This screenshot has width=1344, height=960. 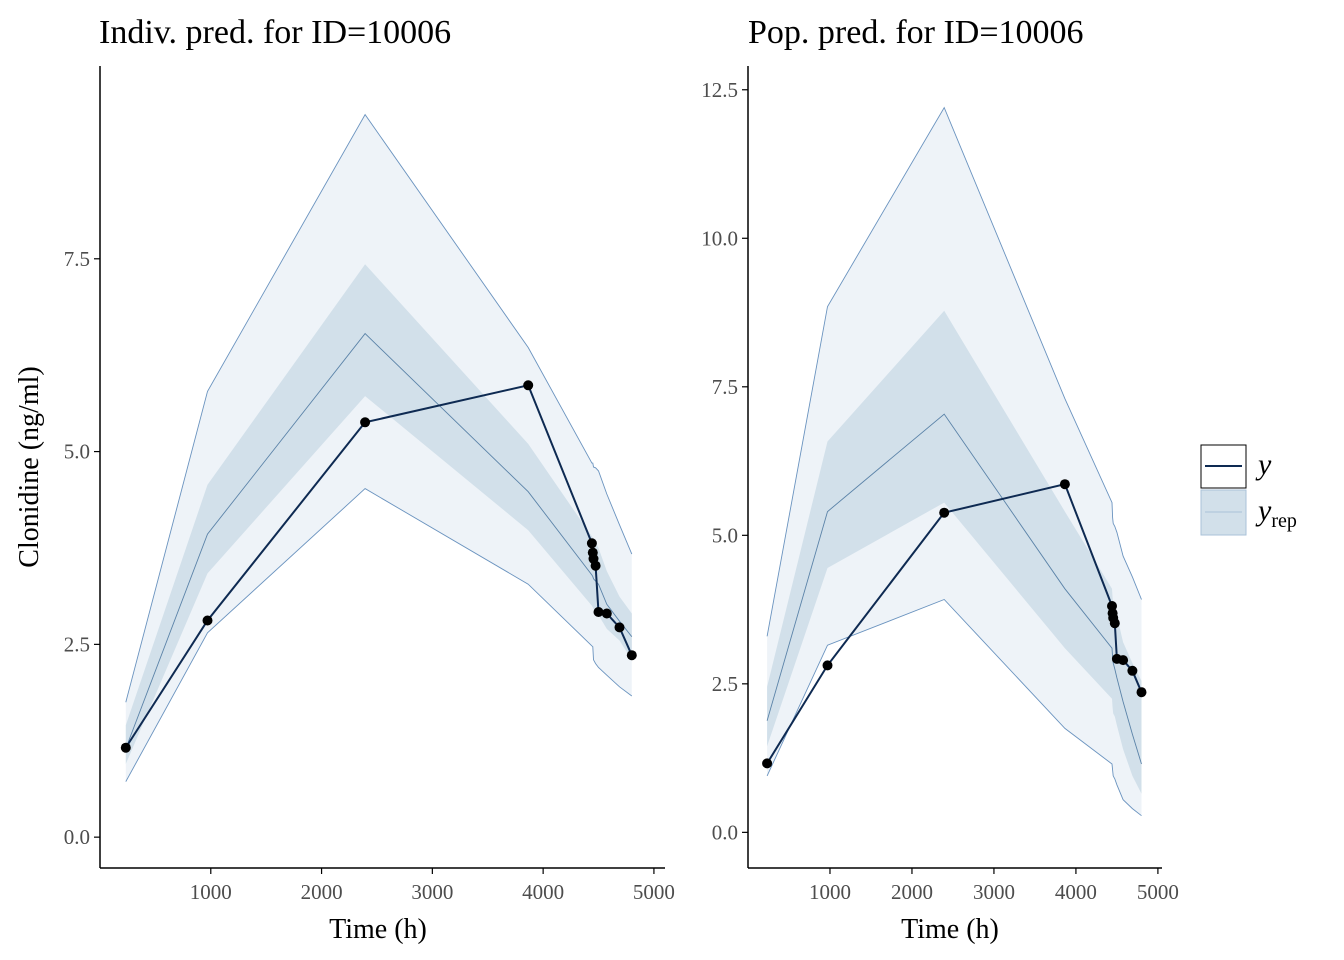 What do you see at coordinates (29, 466) in the screenshot?
I see `y-axis-title: Clonidine (ng/ml)` at bounding box center [29, 466].